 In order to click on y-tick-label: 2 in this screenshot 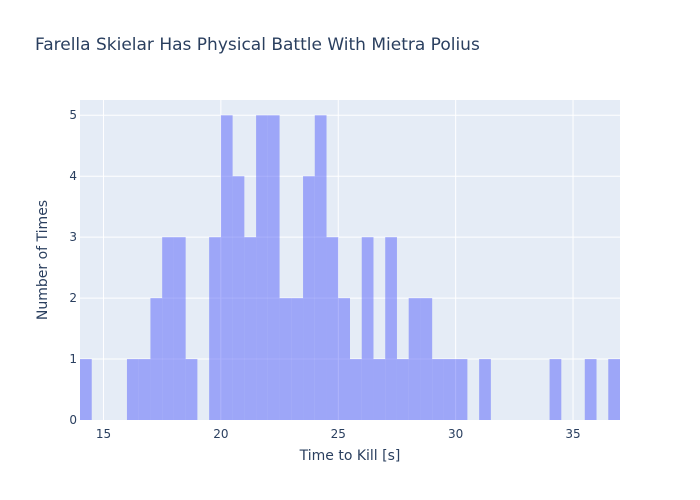, I will do `click(73, 298)`.